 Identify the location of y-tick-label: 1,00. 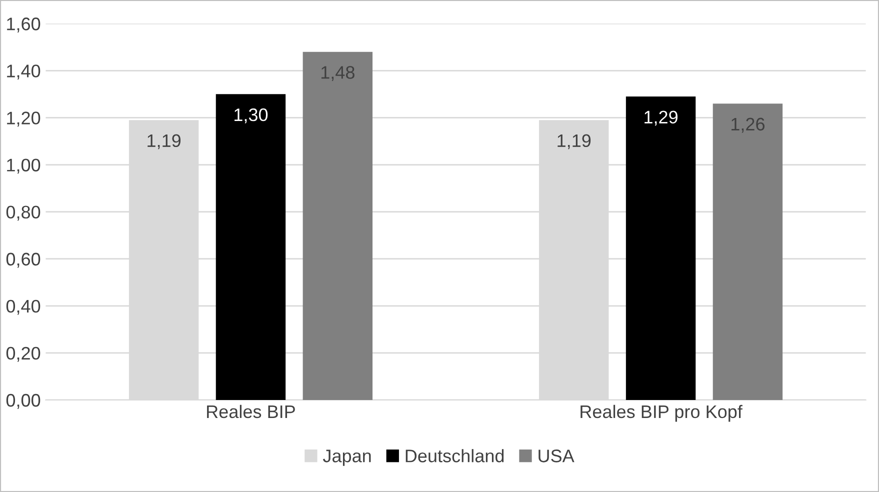
(23, 166).